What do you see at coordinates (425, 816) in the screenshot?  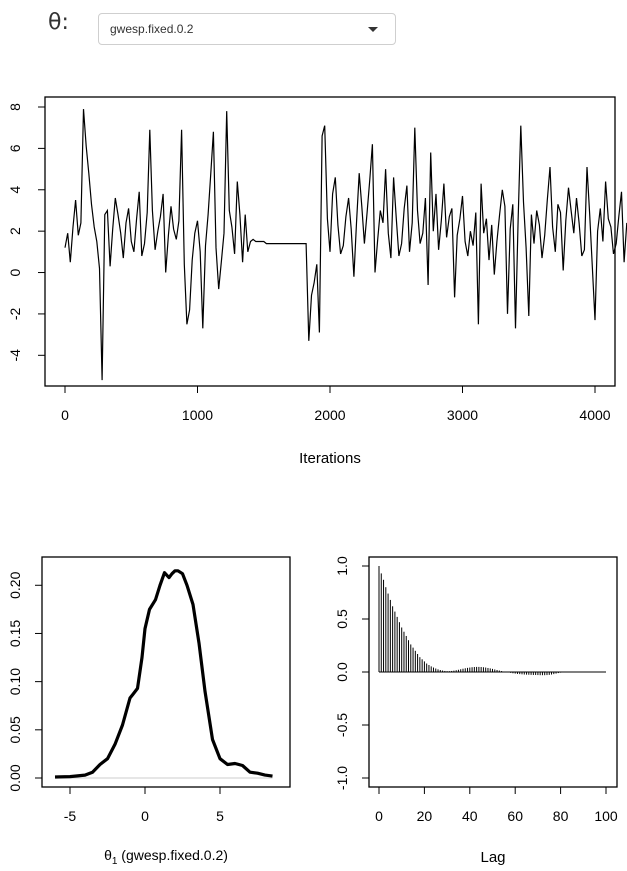 I see `x-tick-label: 20` at bounding box center [425, 816].